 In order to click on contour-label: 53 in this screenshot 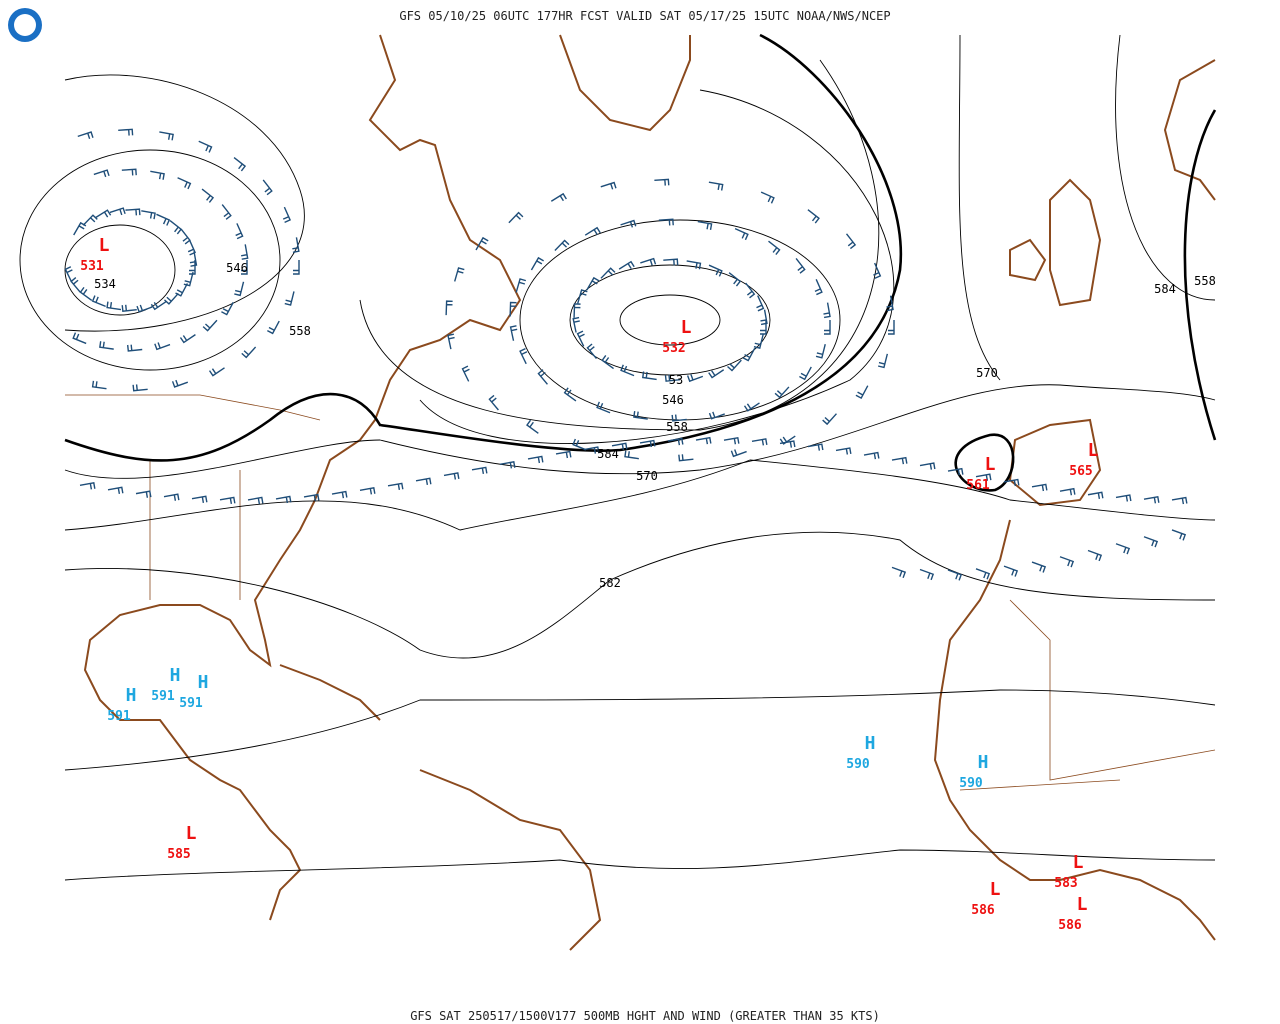, I will do `click(676, 380)`.